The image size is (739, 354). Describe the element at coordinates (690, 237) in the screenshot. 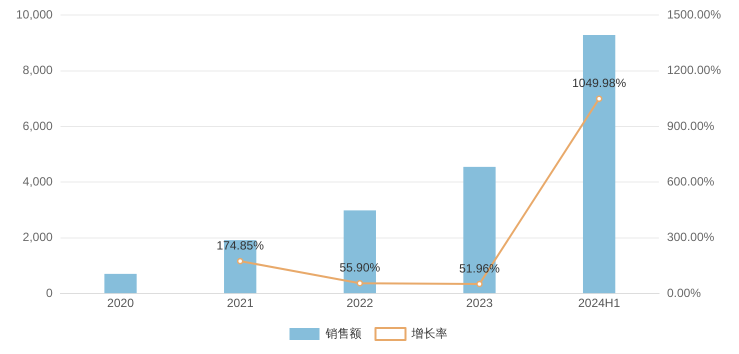

I see `y2-tick-label: 300.00%` at that location.